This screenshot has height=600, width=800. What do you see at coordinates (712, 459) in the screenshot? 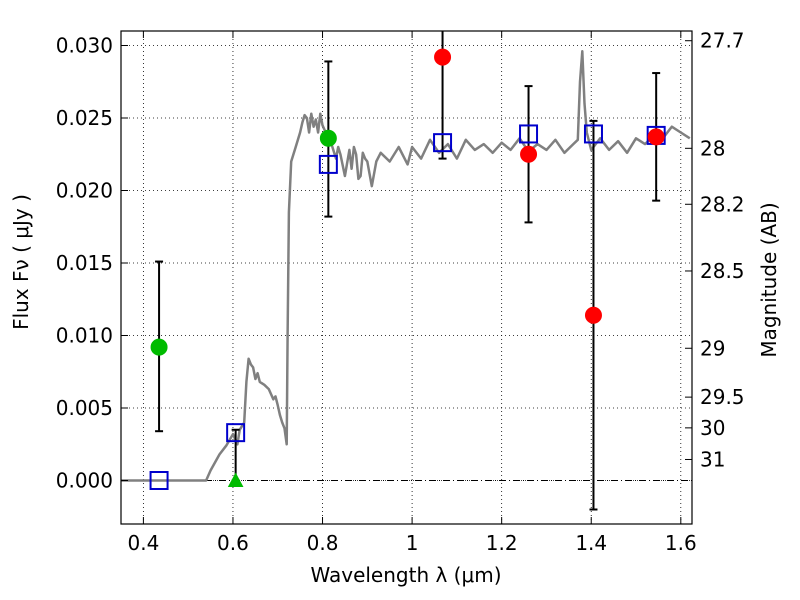
I see `mag-tick-label: 31` at bounding box center [712, 459].